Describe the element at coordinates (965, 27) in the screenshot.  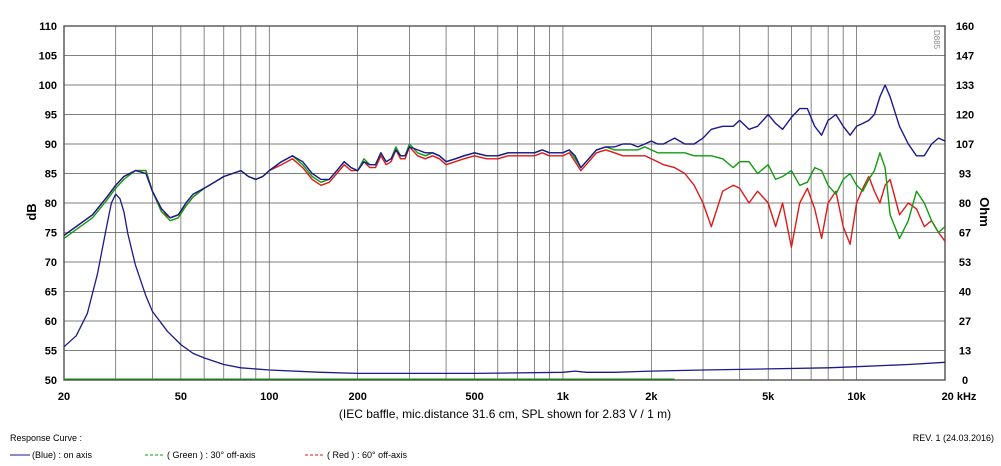
I see `y-tick-label-right: 160` at that location.